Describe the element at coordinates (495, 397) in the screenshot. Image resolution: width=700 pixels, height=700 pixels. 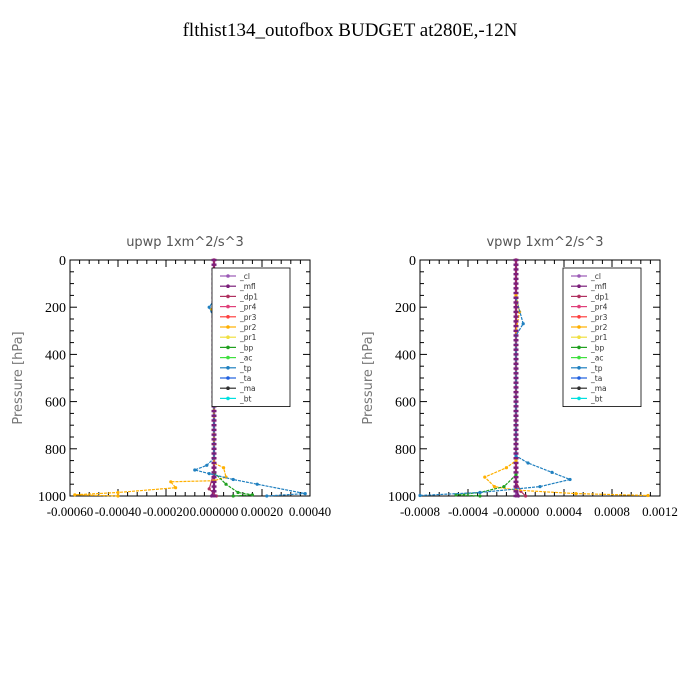
I see `series-line-tp` at that location.